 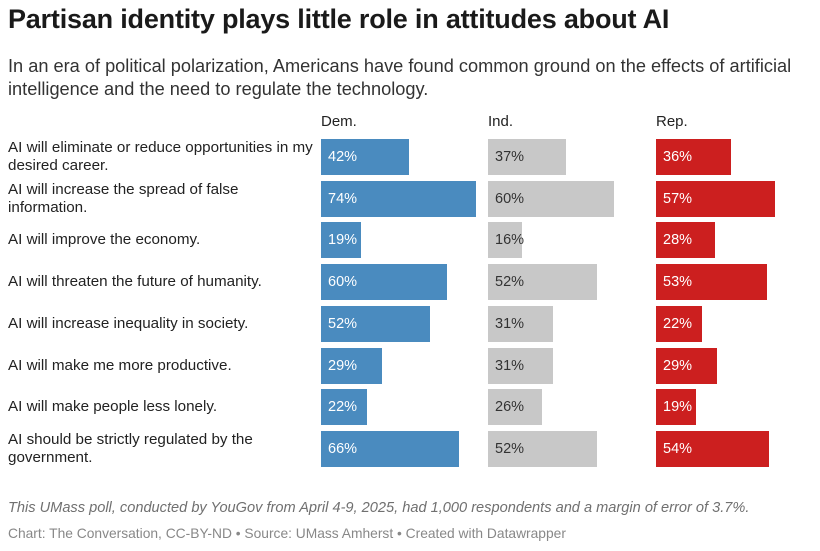 What do you see at coordinates (510, 407) in the screenshot?
I see `bar-value-label-ind: 26%` at bounding box center [510, 407].